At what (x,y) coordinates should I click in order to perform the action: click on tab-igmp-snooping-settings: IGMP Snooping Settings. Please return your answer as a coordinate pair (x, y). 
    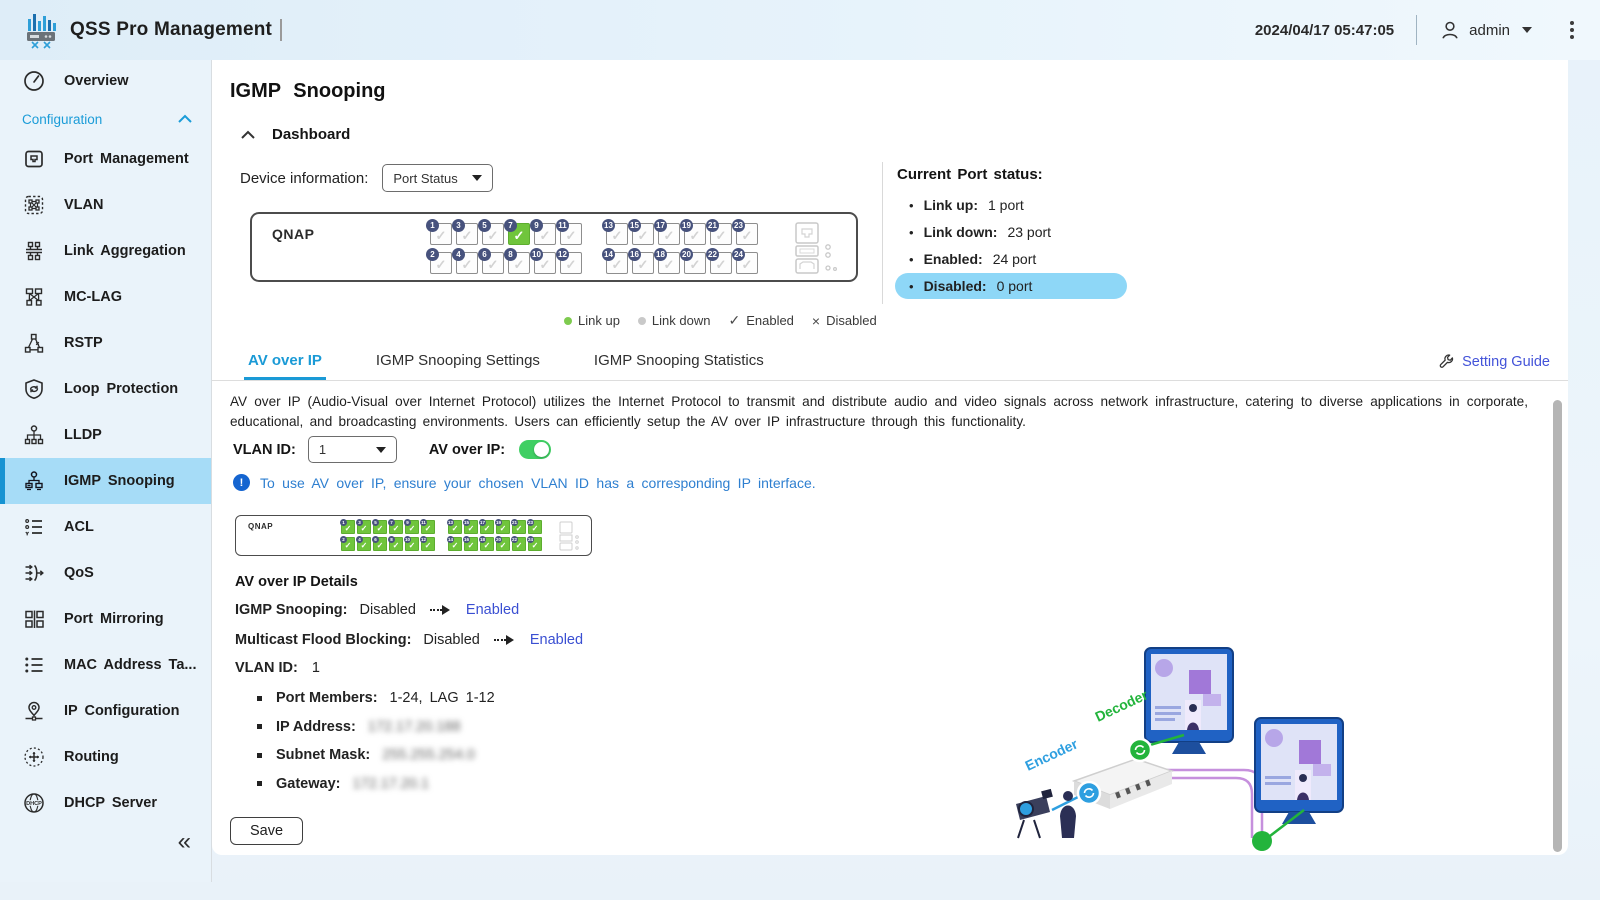
    Looking at the image, I should click on (457, 360).